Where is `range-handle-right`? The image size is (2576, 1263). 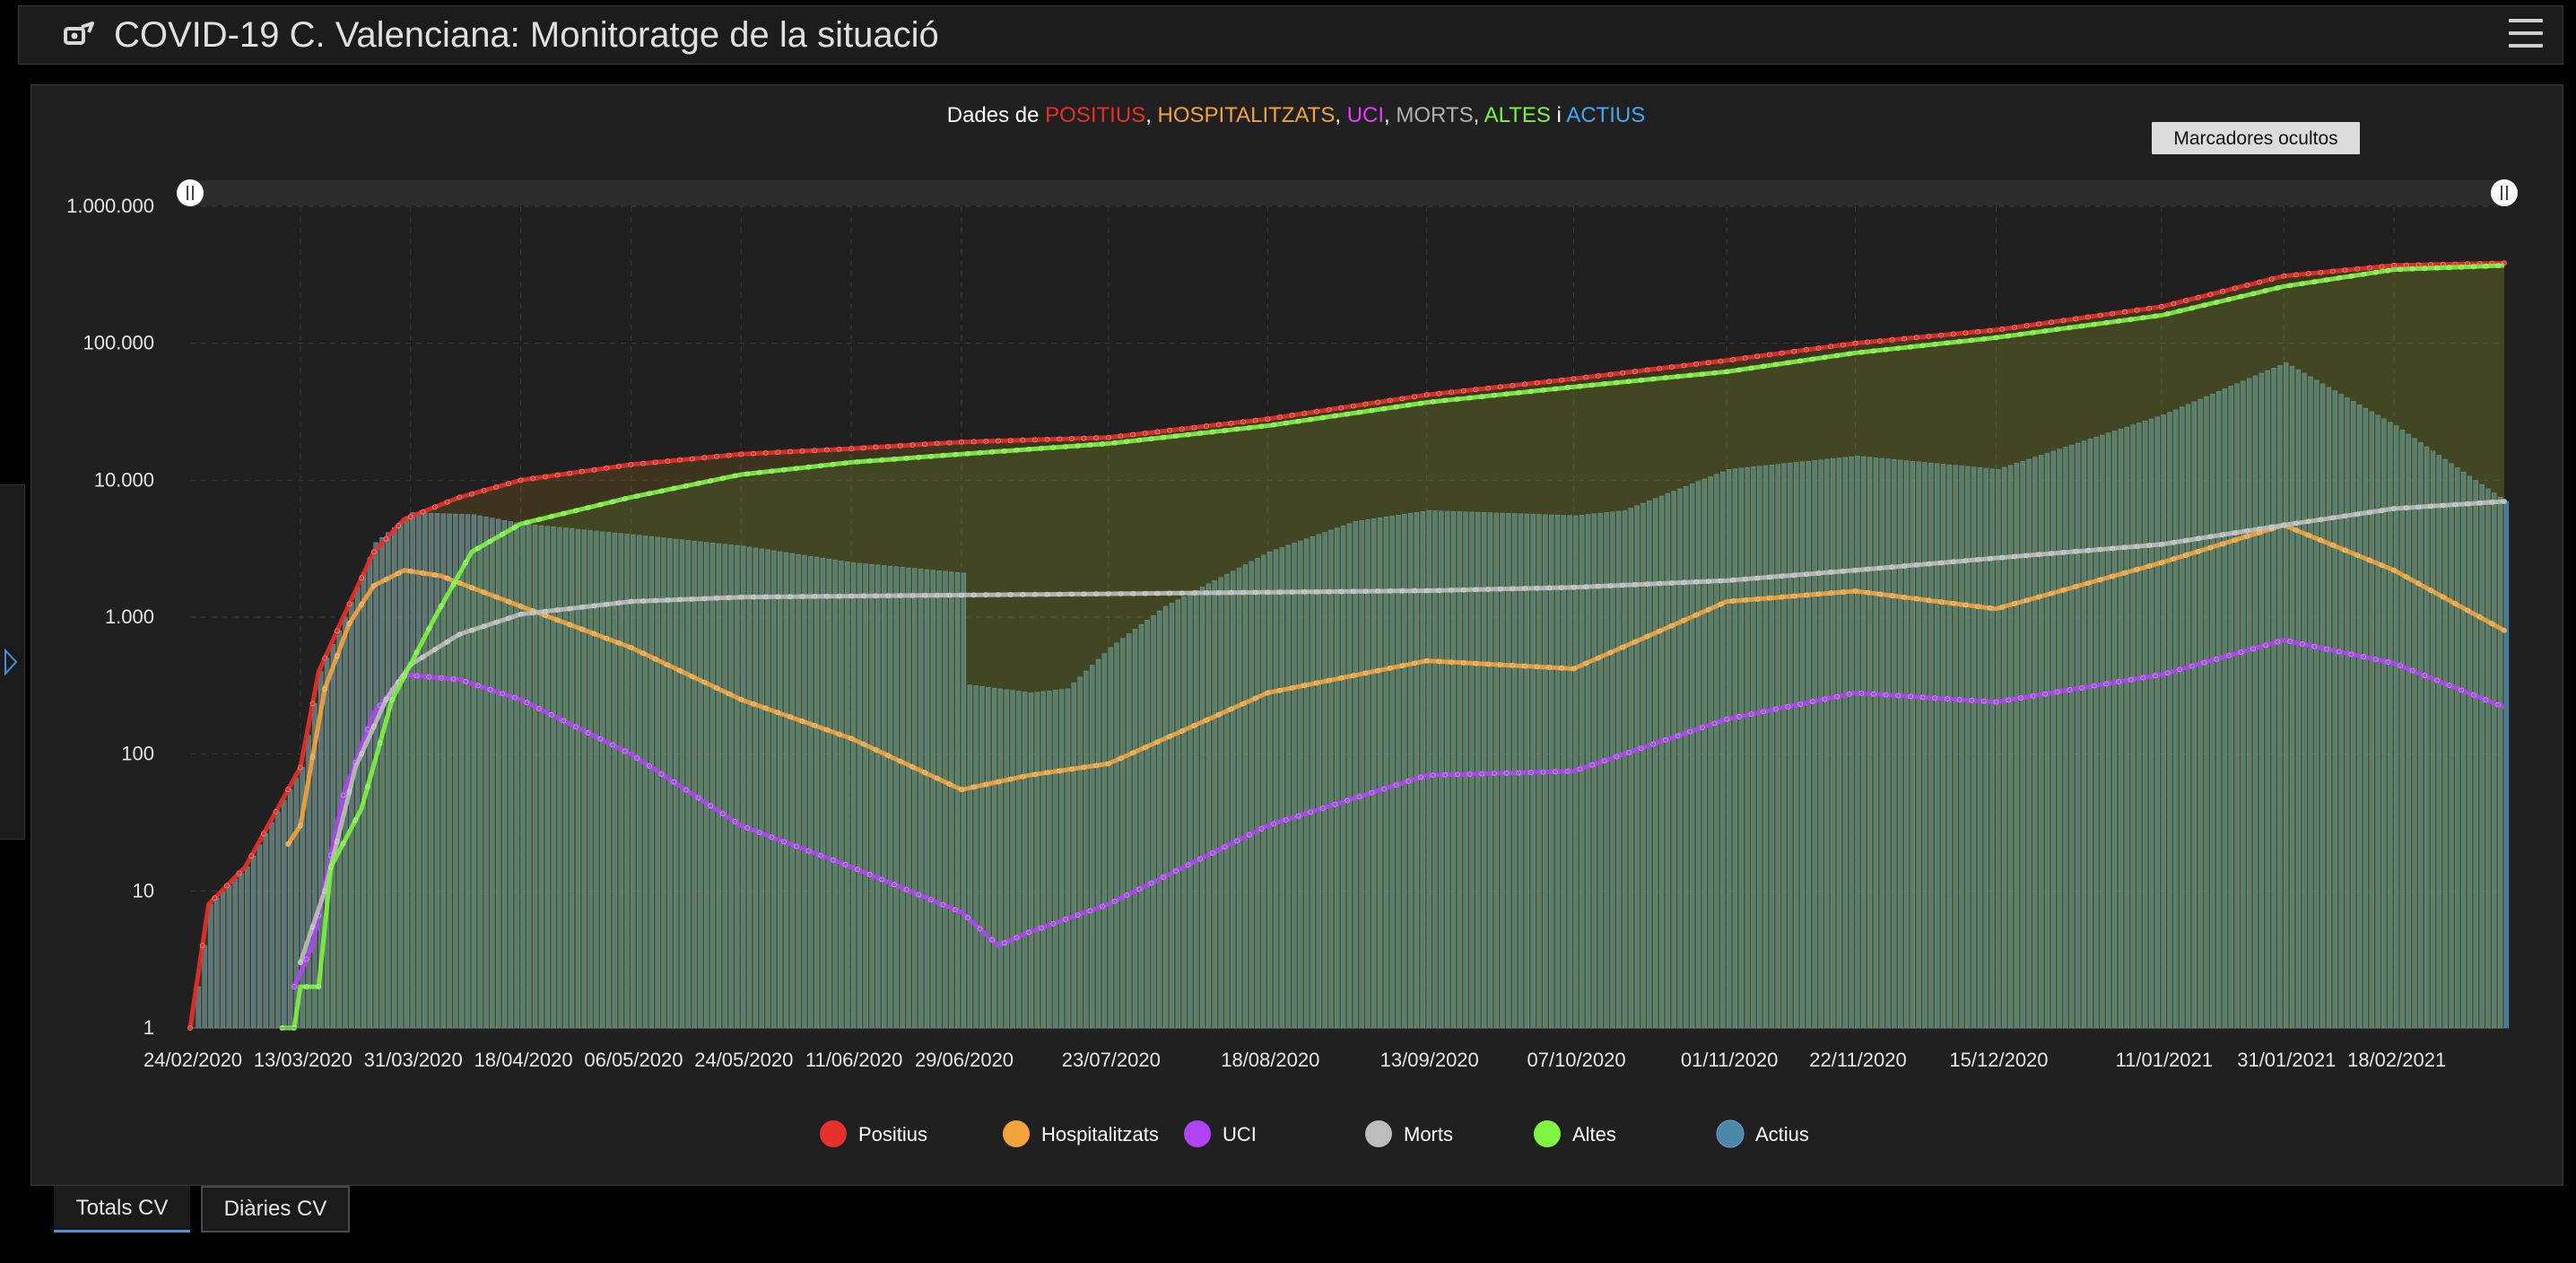
range-handle-right is located at coordinates (2504, 192).